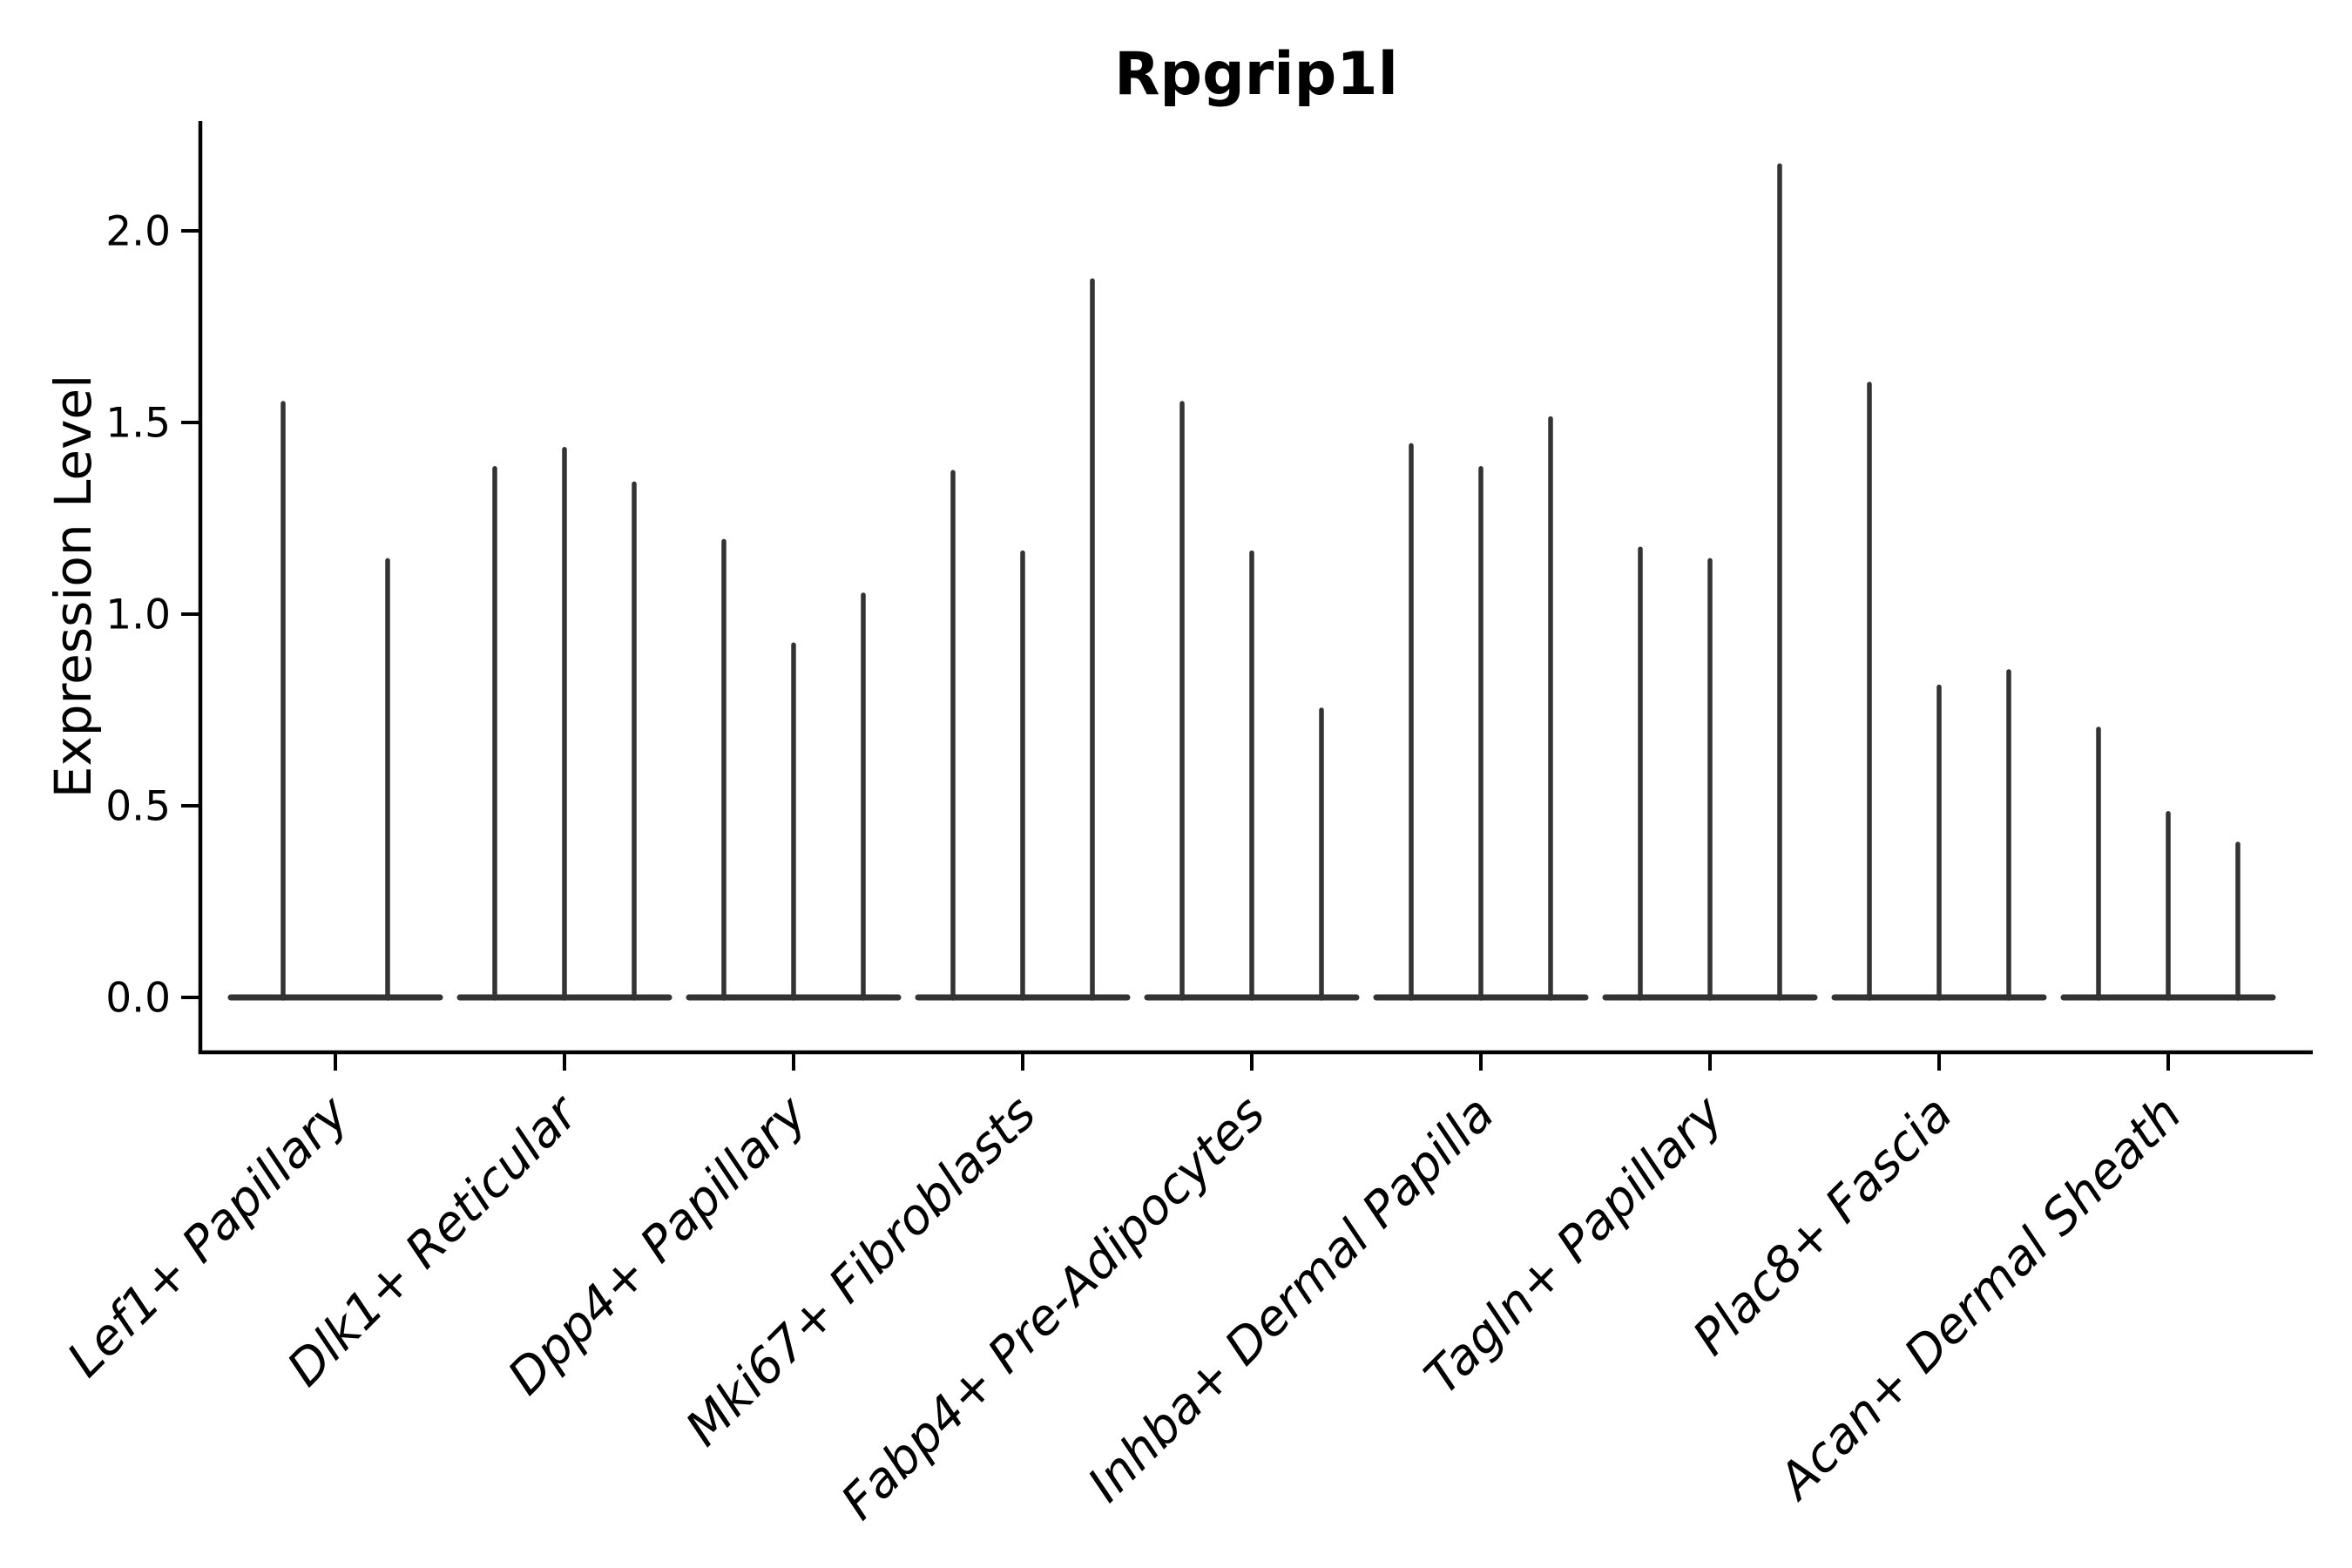 This screenshot has width=2352, height=1568. What do you see at coordinates (1256, 74) in the screenshot?
I see `chart-title: Rpgrip1l` at bounding box center [1256, 74].